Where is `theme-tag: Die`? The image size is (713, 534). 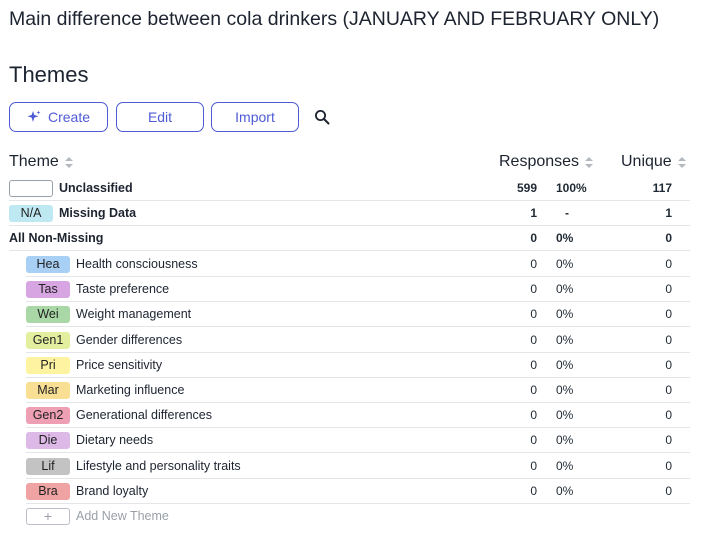
theme-tag: Die is located at coordinates (48, 441).